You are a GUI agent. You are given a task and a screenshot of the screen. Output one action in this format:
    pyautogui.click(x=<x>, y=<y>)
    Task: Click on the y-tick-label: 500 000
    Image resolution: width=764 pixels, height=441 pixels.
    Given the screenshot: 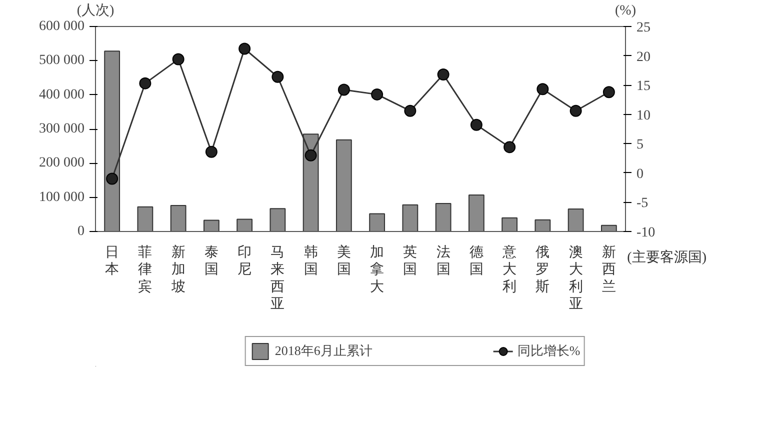 What is the action you would take?
    pyautogui.click(x=61, y=60)
    